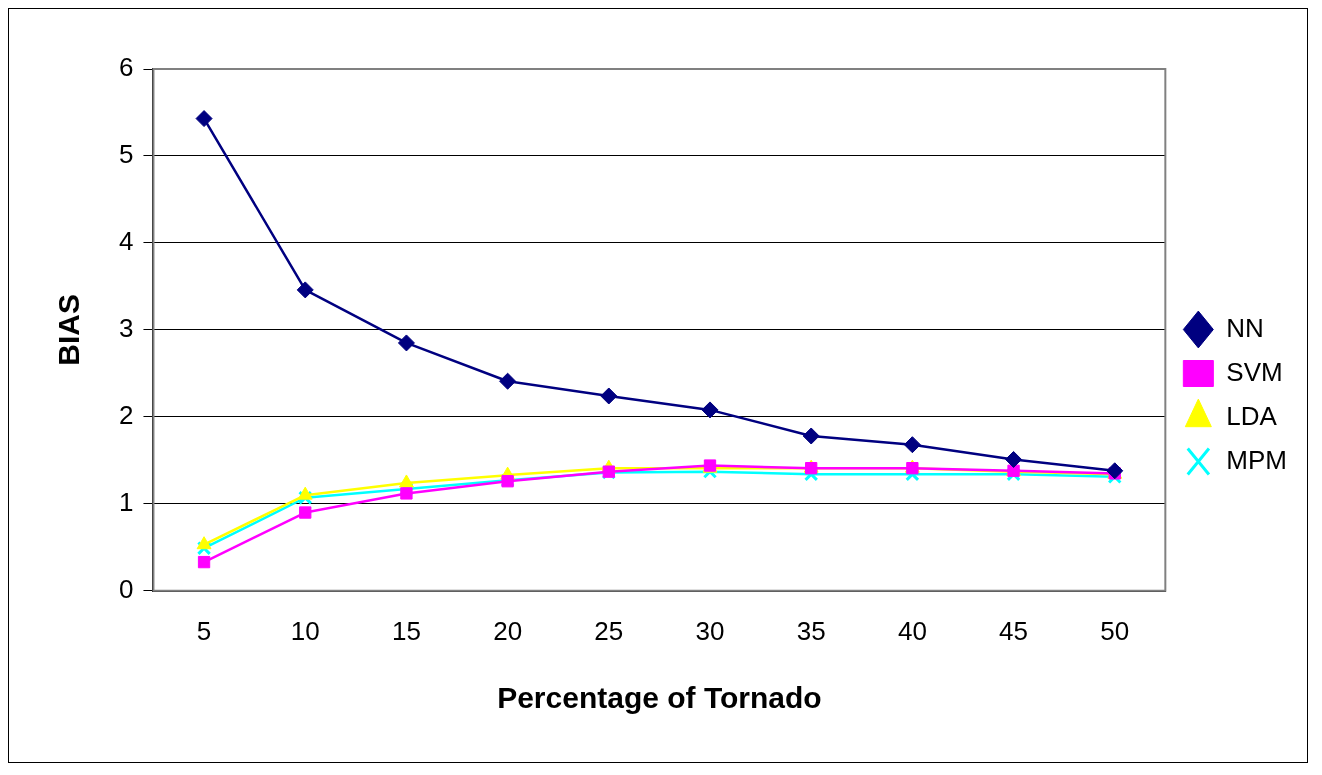 The width and height of the screenshot is (1322, 775). Describe the element at coordinates (69, 330) in the screenshot. I see `y-axis-title: BIAS` at that location.